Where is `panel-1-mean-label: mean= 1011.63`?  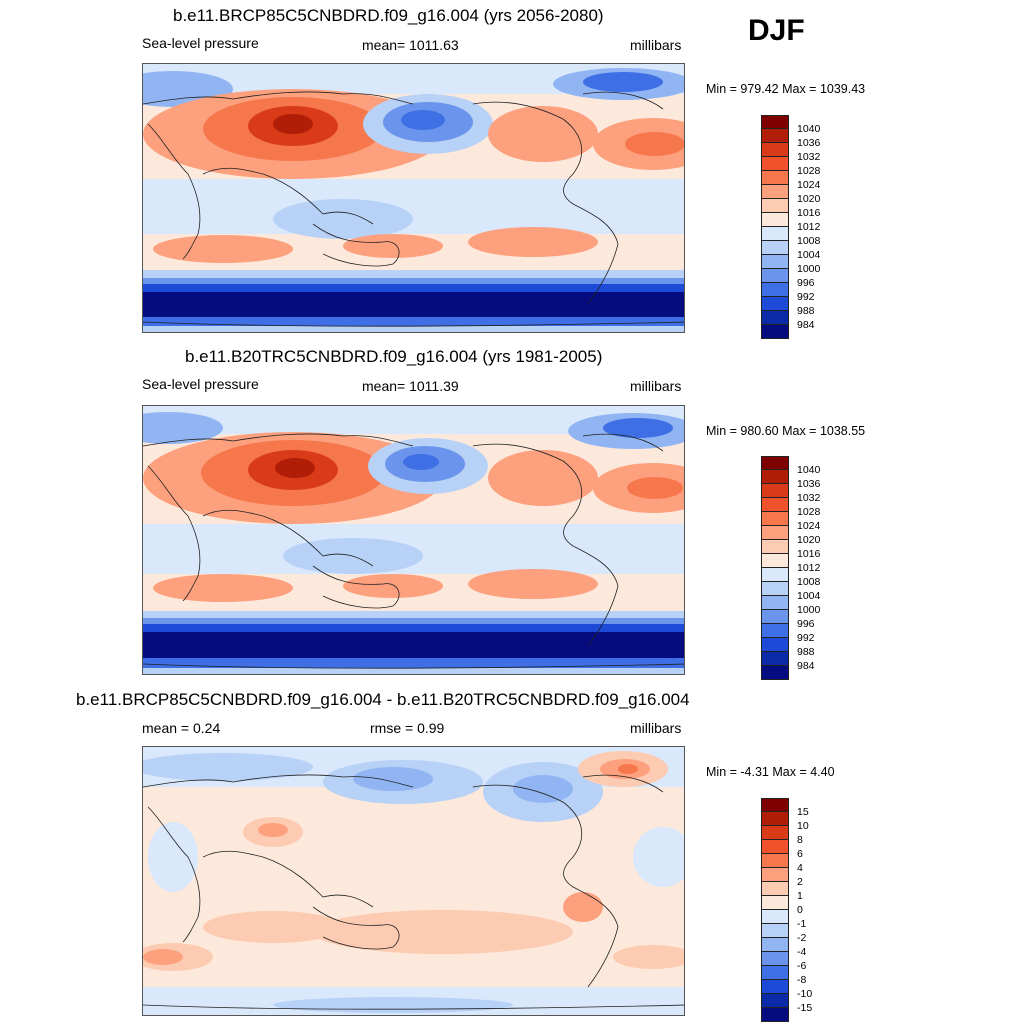
panel-1-mean-label: mean= 1011.63 is located at coordinates (410, 45).